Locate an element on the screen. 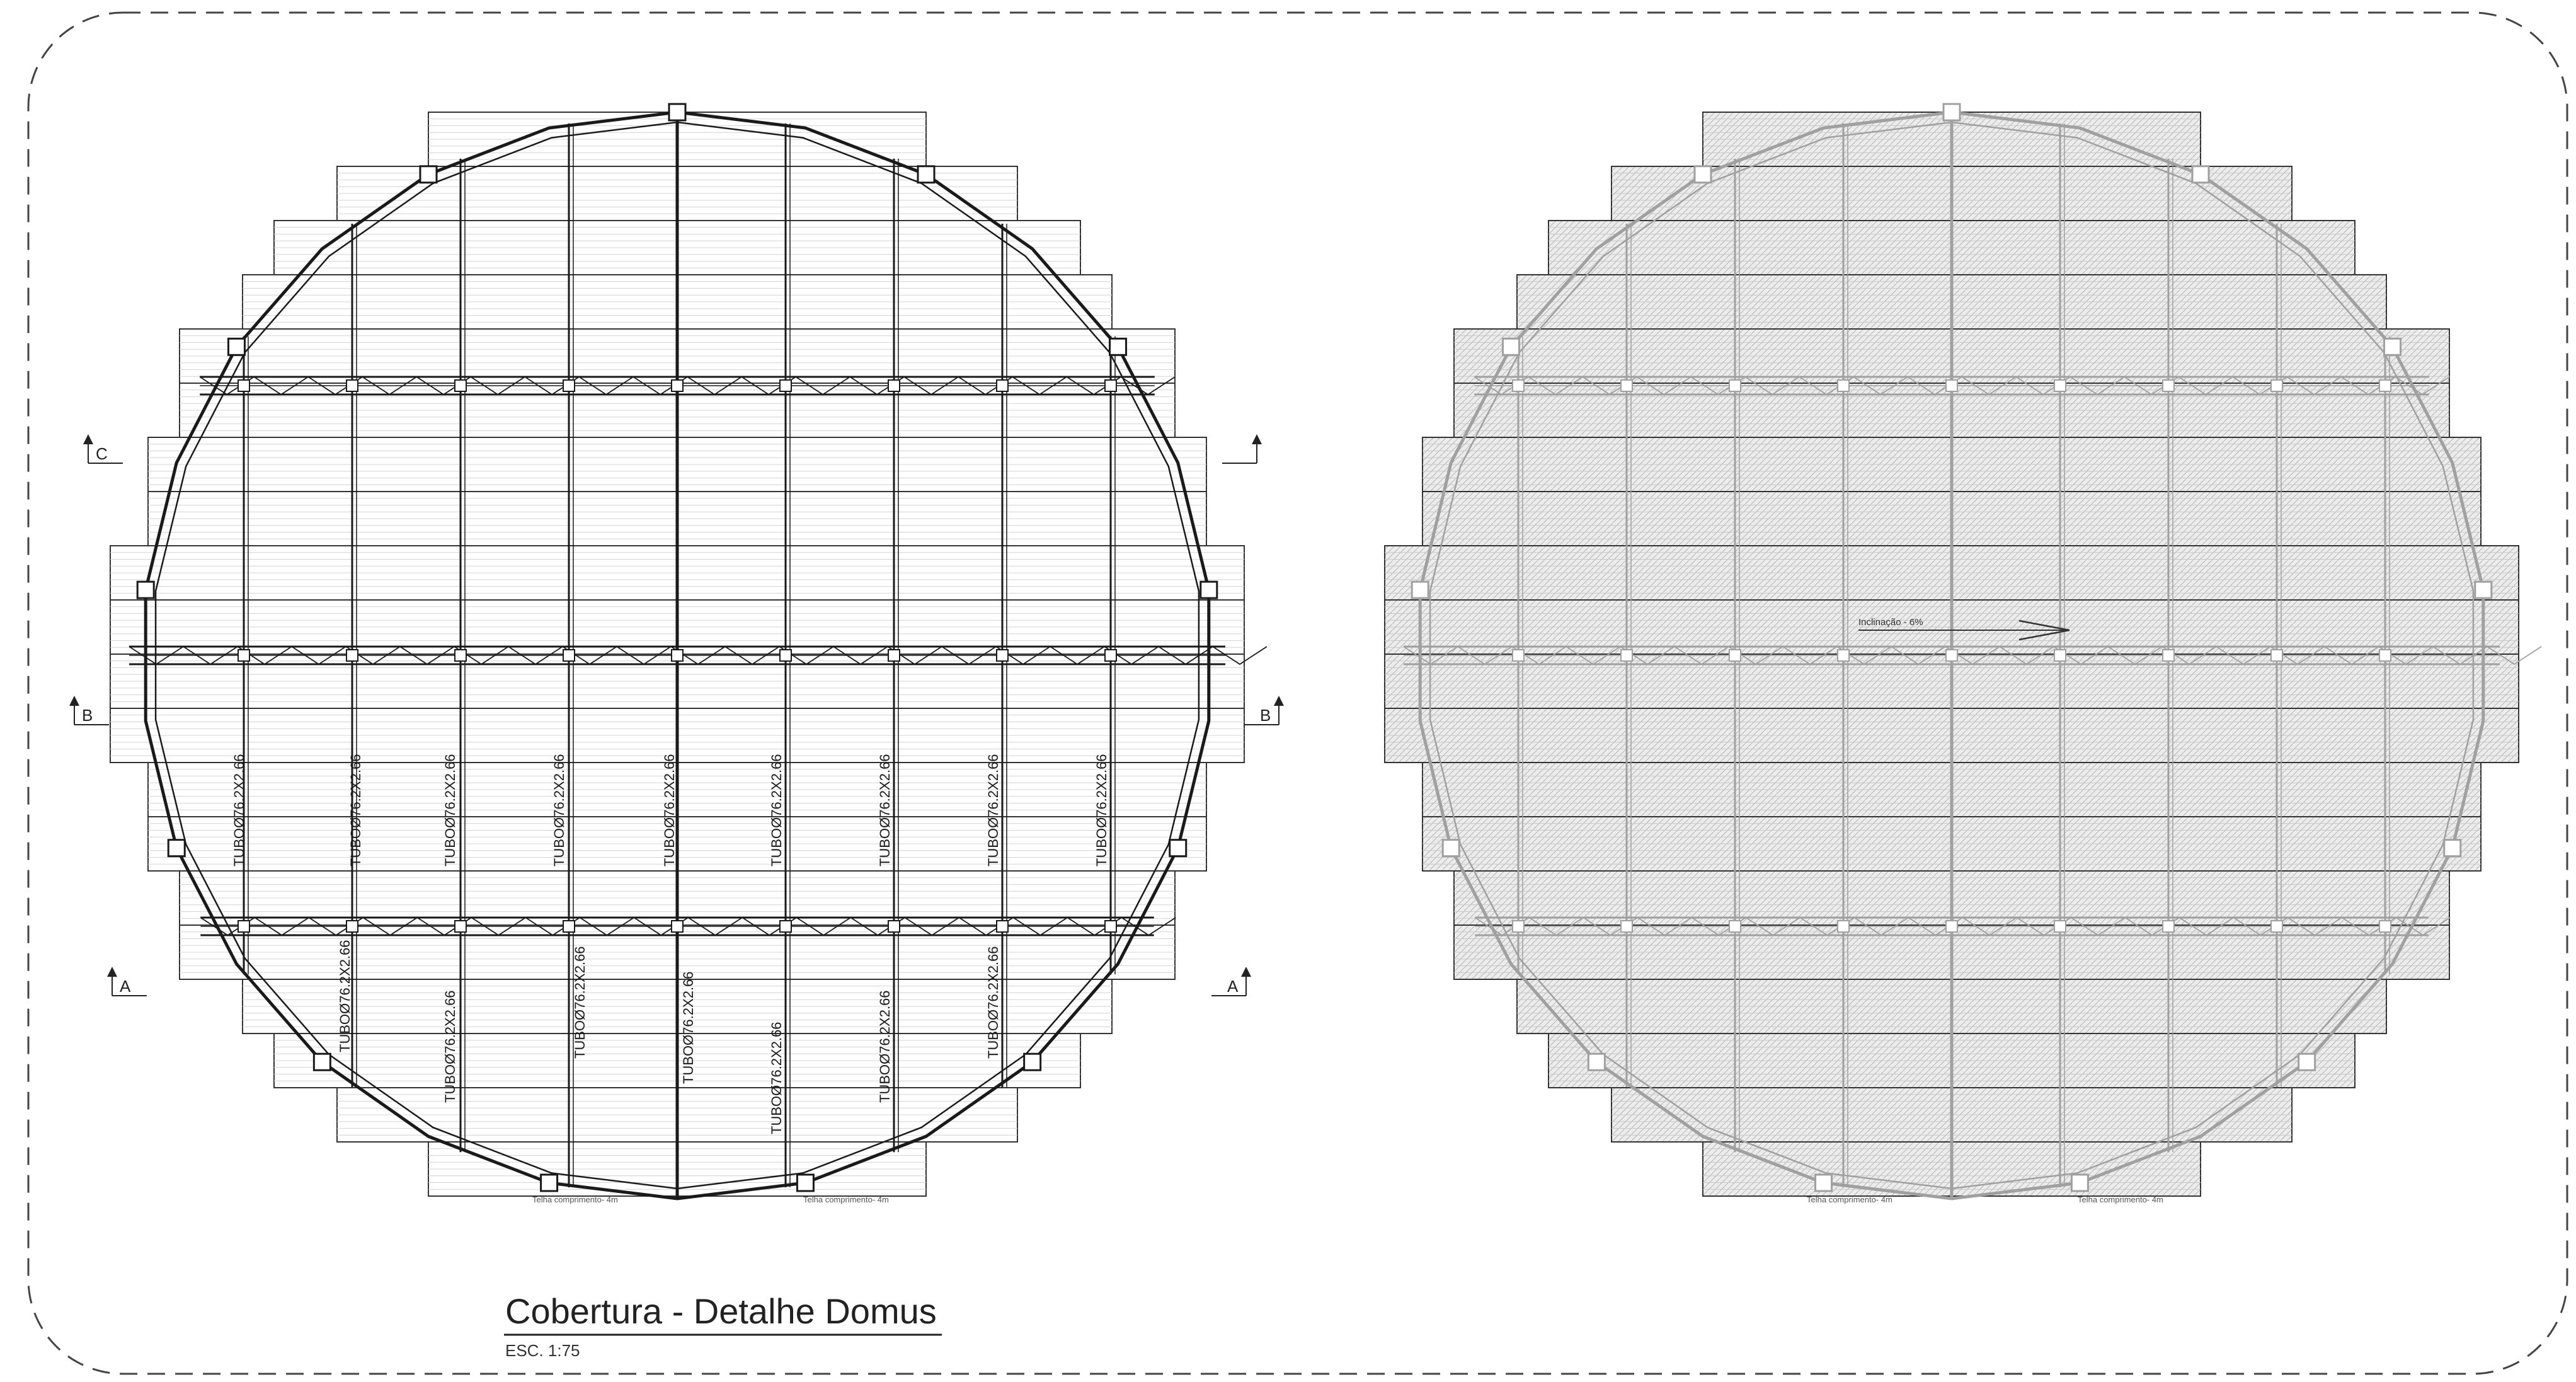  drawing-scale: ESC. 1:75 is located at coordinates (542, 1350).